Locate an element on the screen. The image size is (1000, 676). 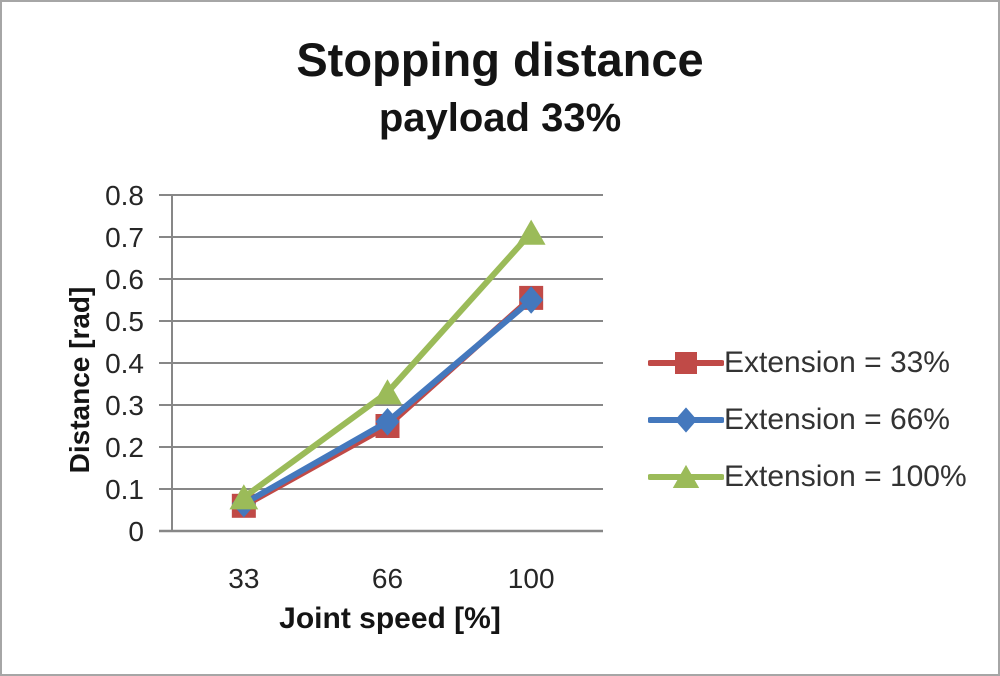
x-tick-label: 33 is located at coordinates (243, 578).